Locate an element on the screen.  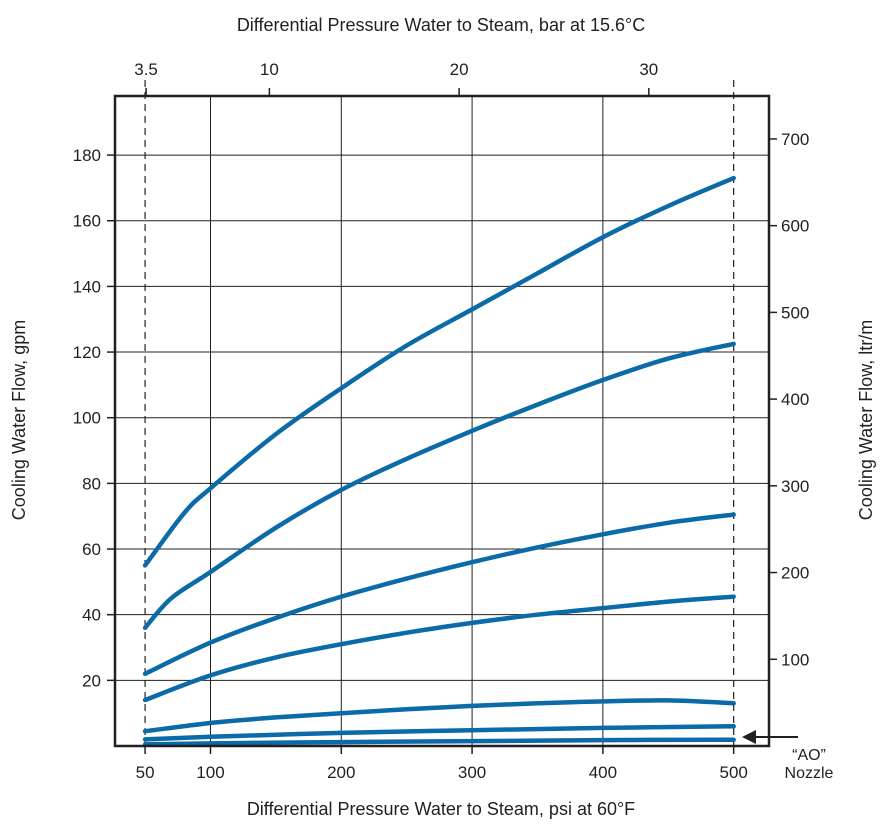
left-tick-label: 160 is located at coordinates (87, 221).